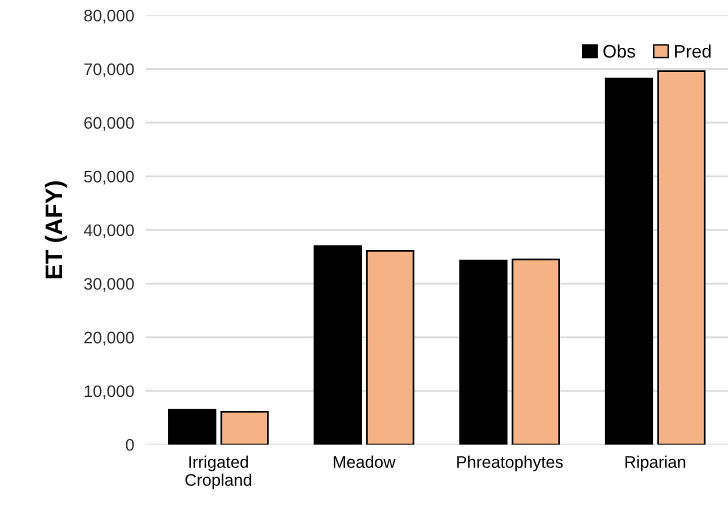 This screenshot has width=728, height=511. I want to click on legend-label: Pred, so click(693, 51).